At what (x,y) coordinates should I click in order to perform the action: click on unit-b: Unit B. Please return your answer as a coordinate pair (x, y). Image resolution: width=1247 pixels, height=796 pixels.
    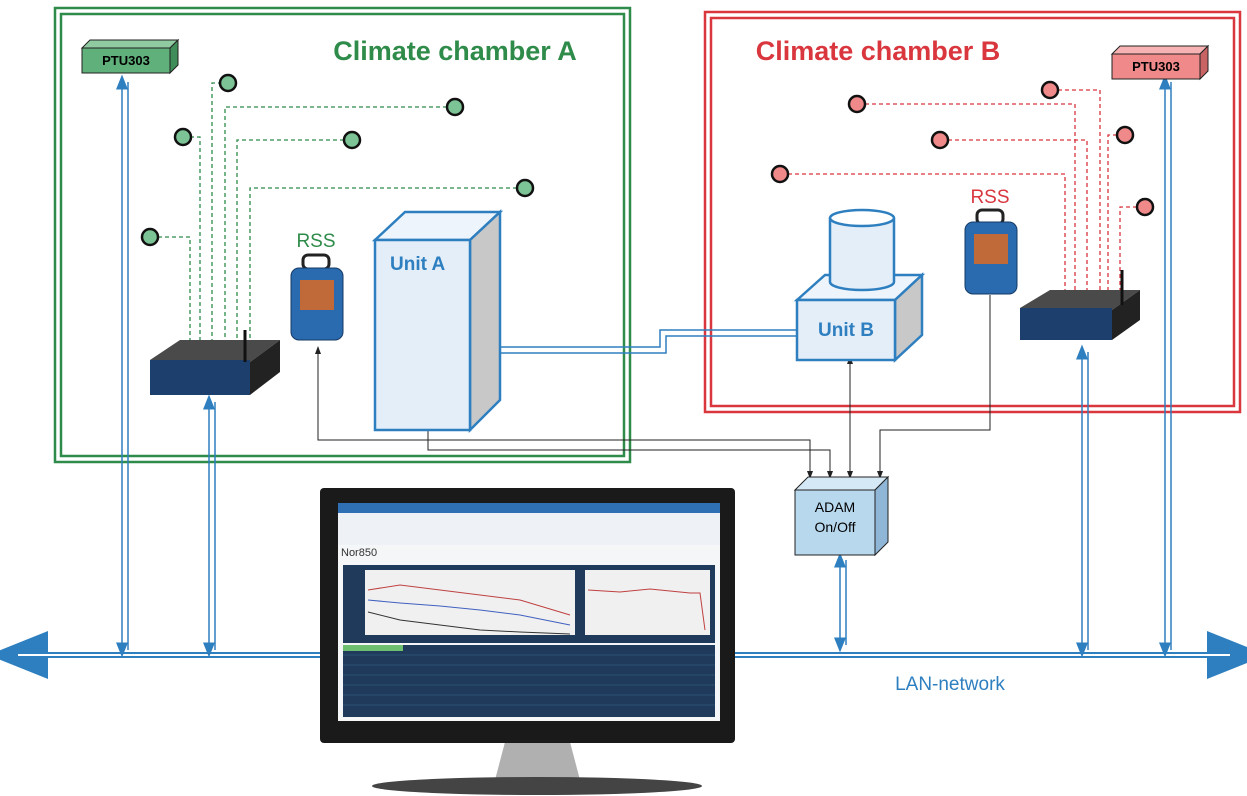
    Looking at the image, I should click on (859, 285).